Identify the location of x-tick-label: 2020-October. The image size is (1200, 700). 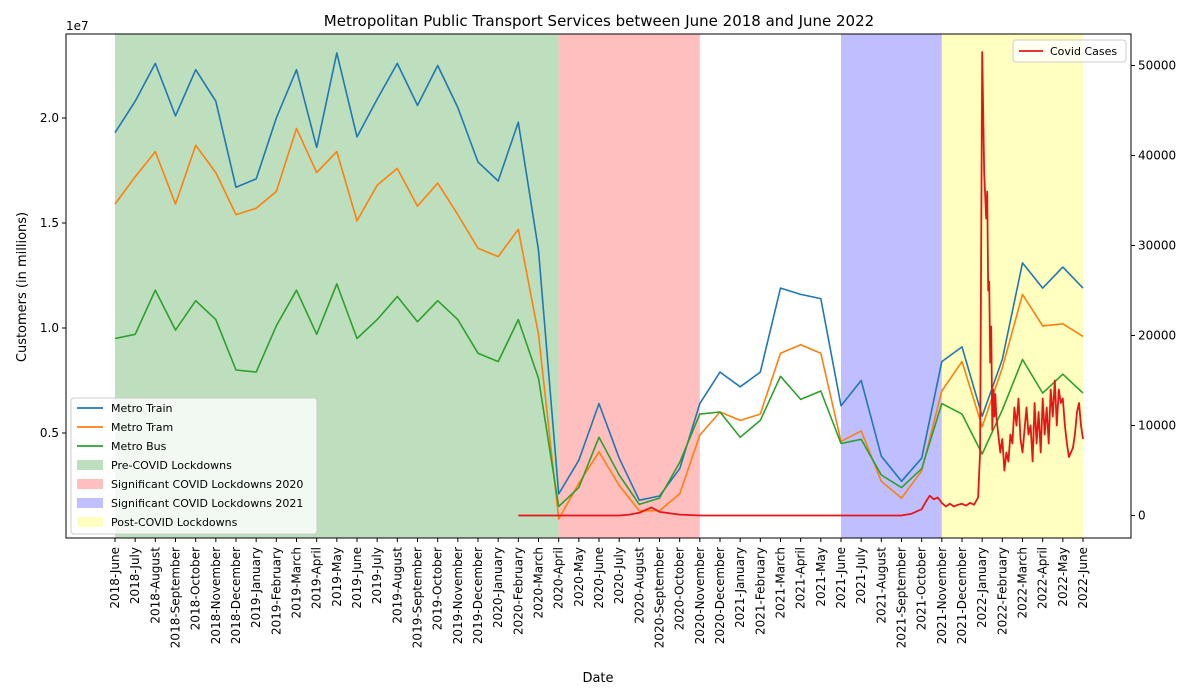
(680, 588).